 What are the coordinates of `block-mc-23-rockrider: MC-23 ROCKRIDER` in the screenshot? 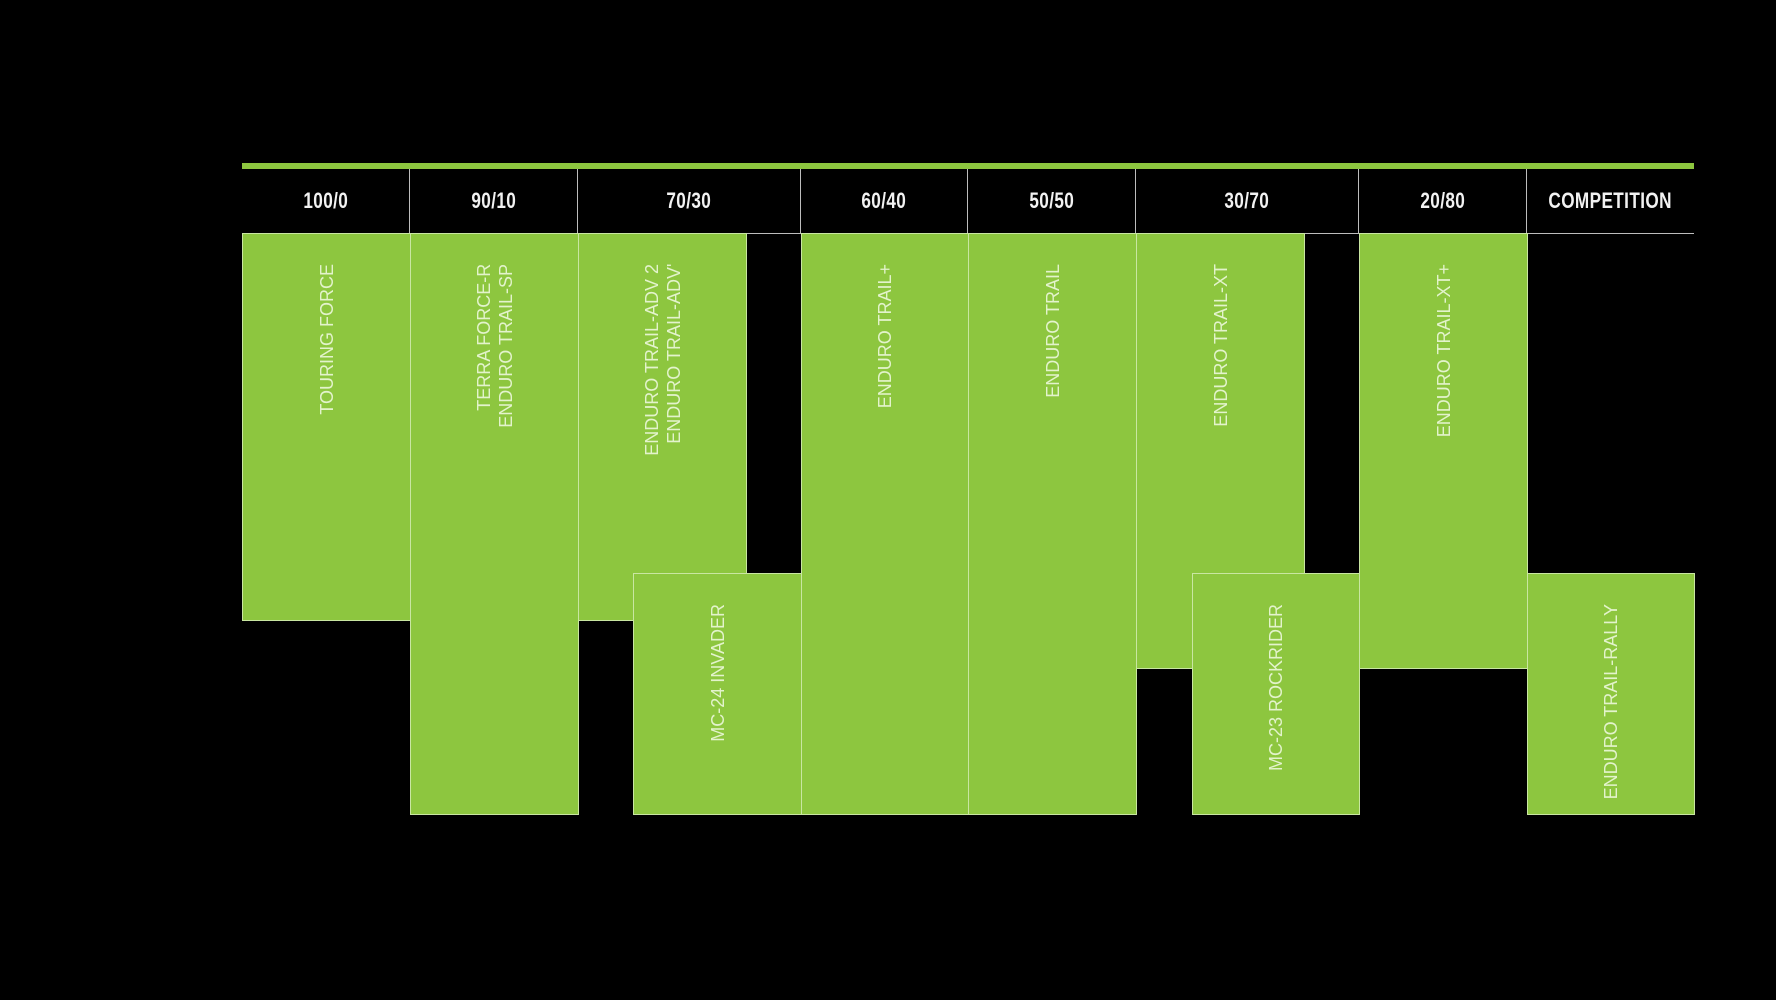 It's located at (1276, 694).